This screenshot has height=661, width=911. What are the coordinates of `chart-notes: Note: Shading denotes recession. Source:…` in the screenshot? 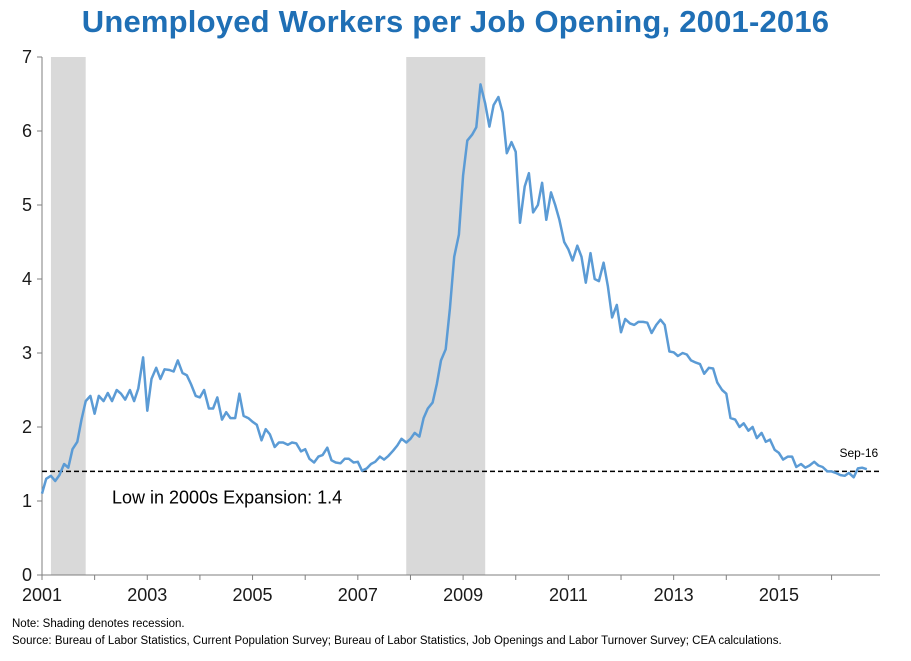 It's located at (397, 633).